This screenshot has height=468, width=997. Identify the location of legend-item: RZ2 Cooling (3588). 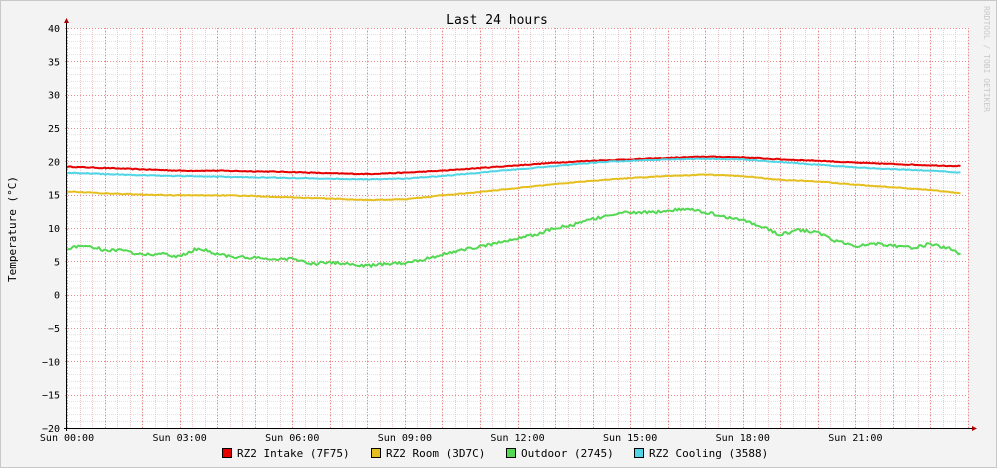
(701, 453).